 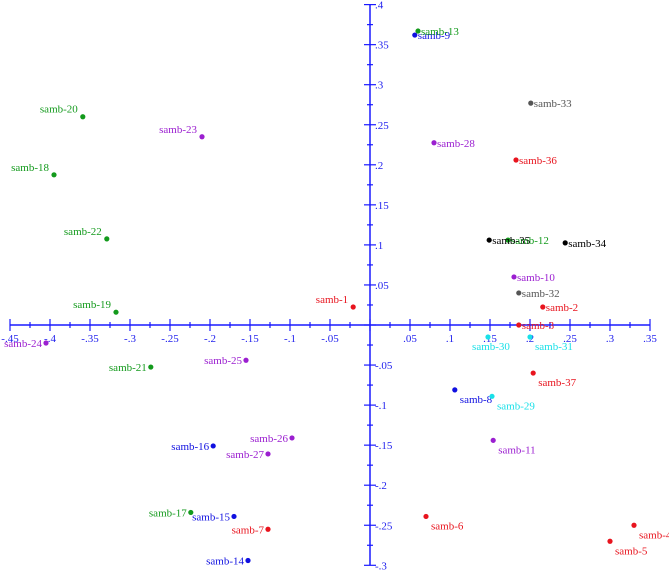 I want to click on x-tick-label: -.3, so click(x=130, y=339).